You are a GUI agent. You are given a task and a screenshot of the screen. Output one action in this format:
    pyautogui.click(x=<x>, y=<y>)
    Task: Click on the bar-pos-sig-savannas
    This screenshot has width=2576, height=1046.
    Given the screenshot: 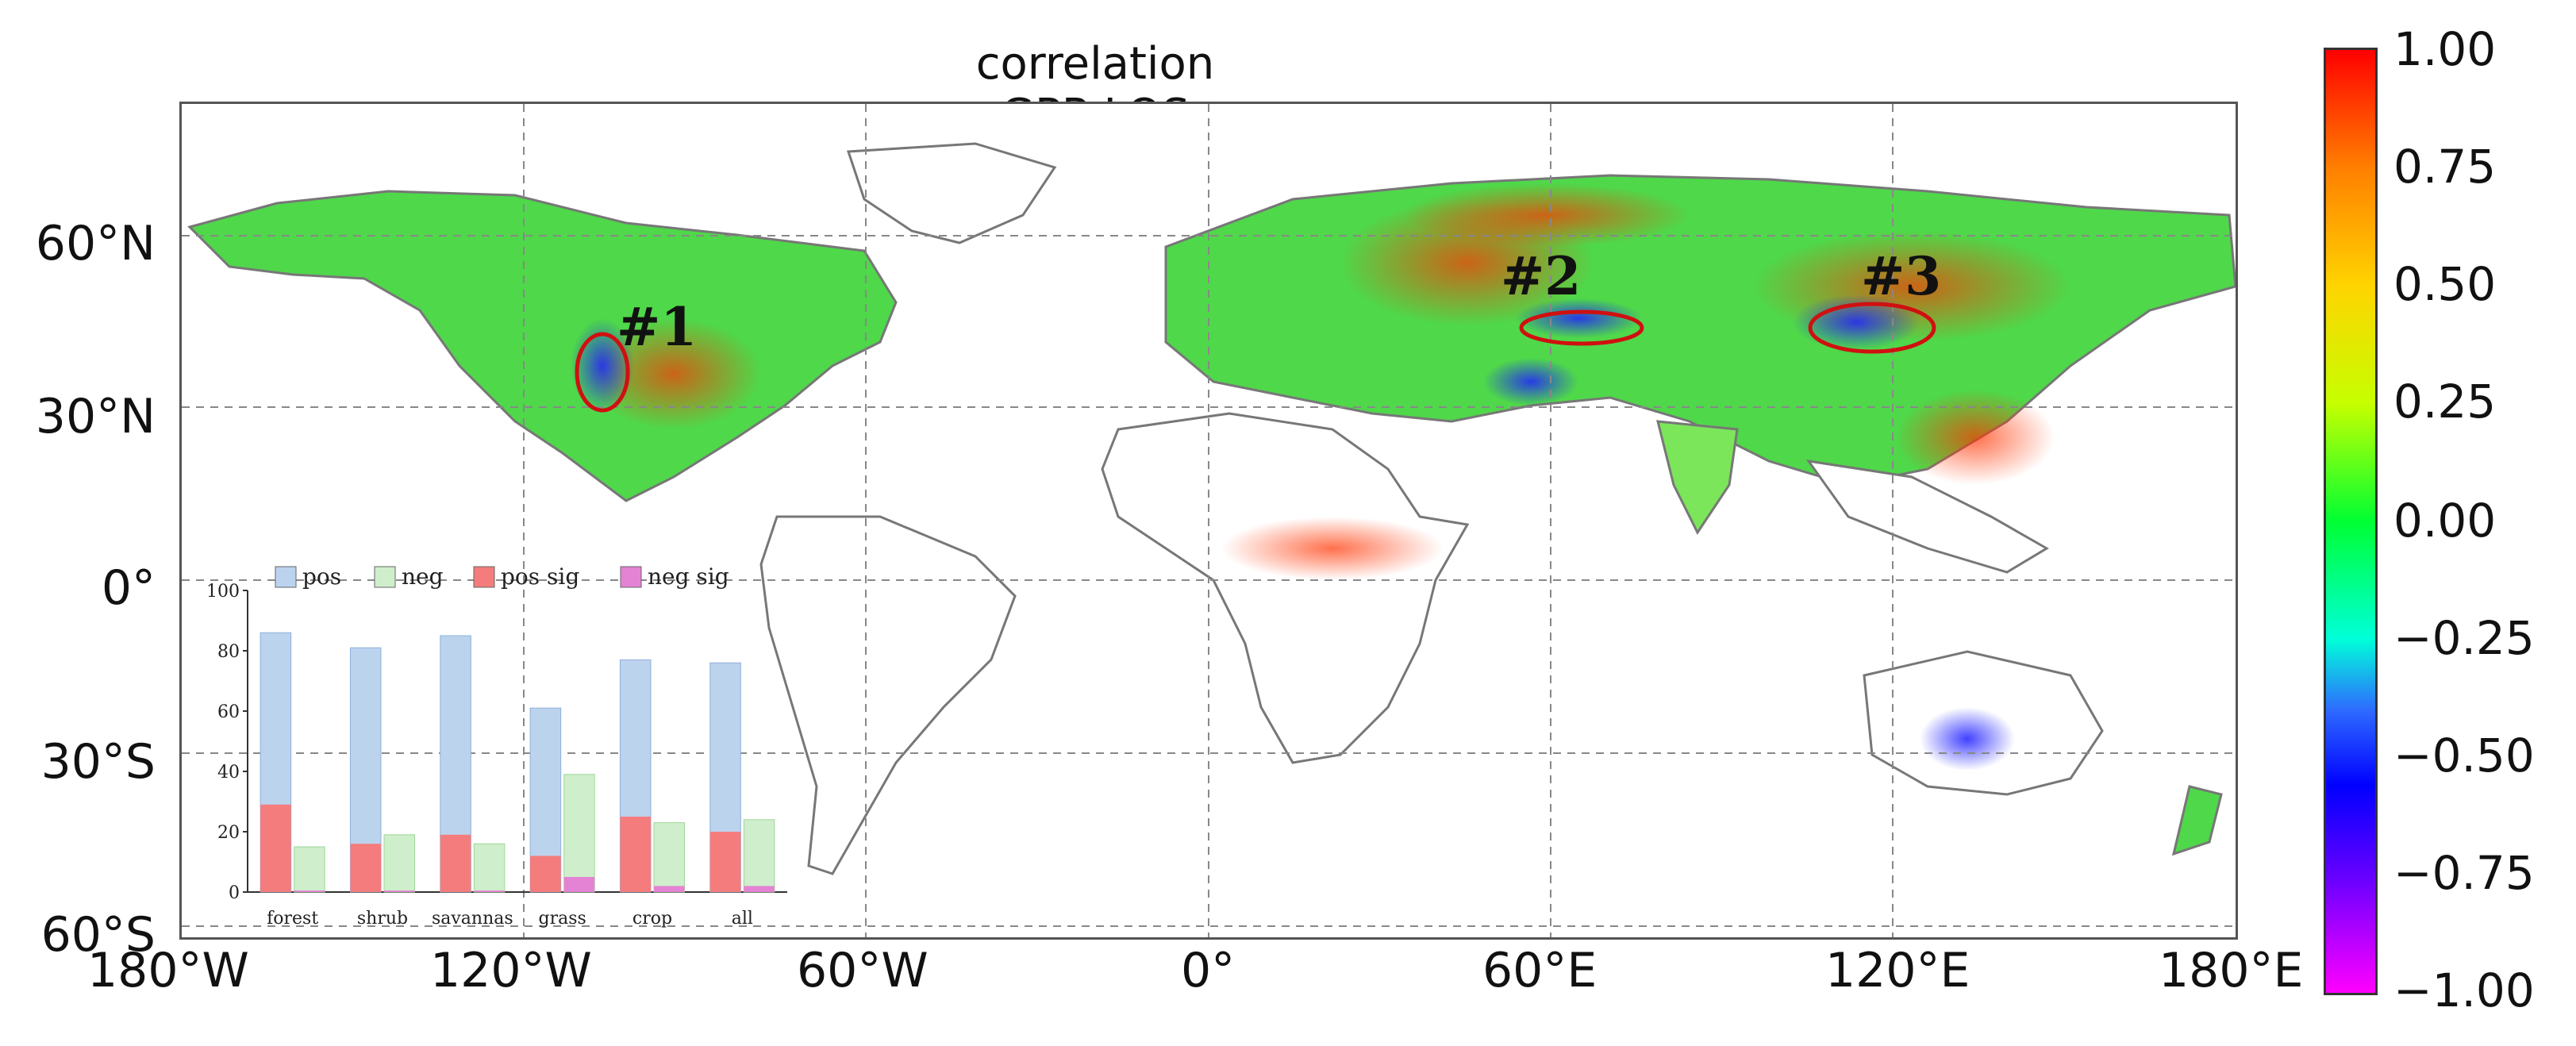 What is the action you would take?
    pyautogui.click(x=455, y=863)
    